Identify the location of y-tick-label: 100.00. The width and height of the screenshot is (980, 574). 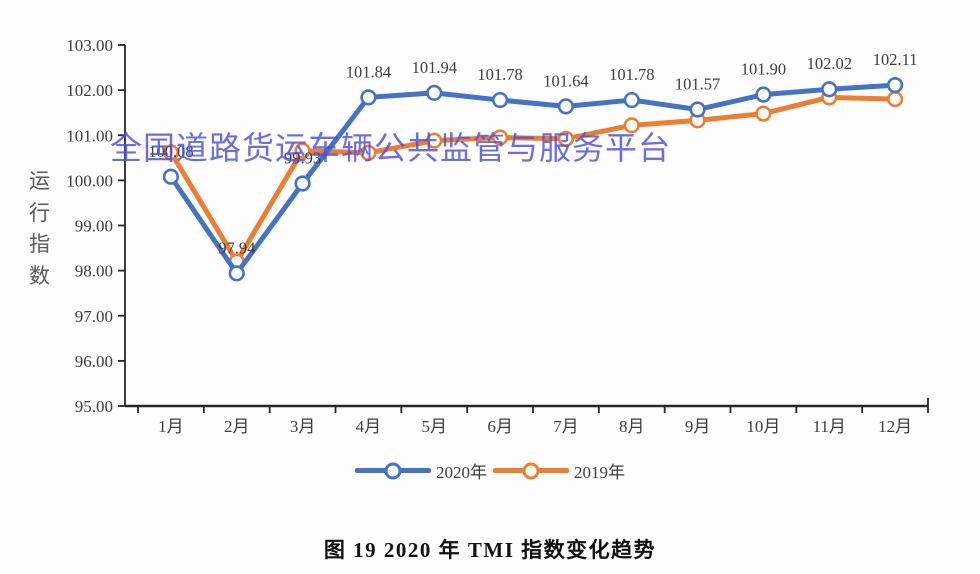
(89, 180).